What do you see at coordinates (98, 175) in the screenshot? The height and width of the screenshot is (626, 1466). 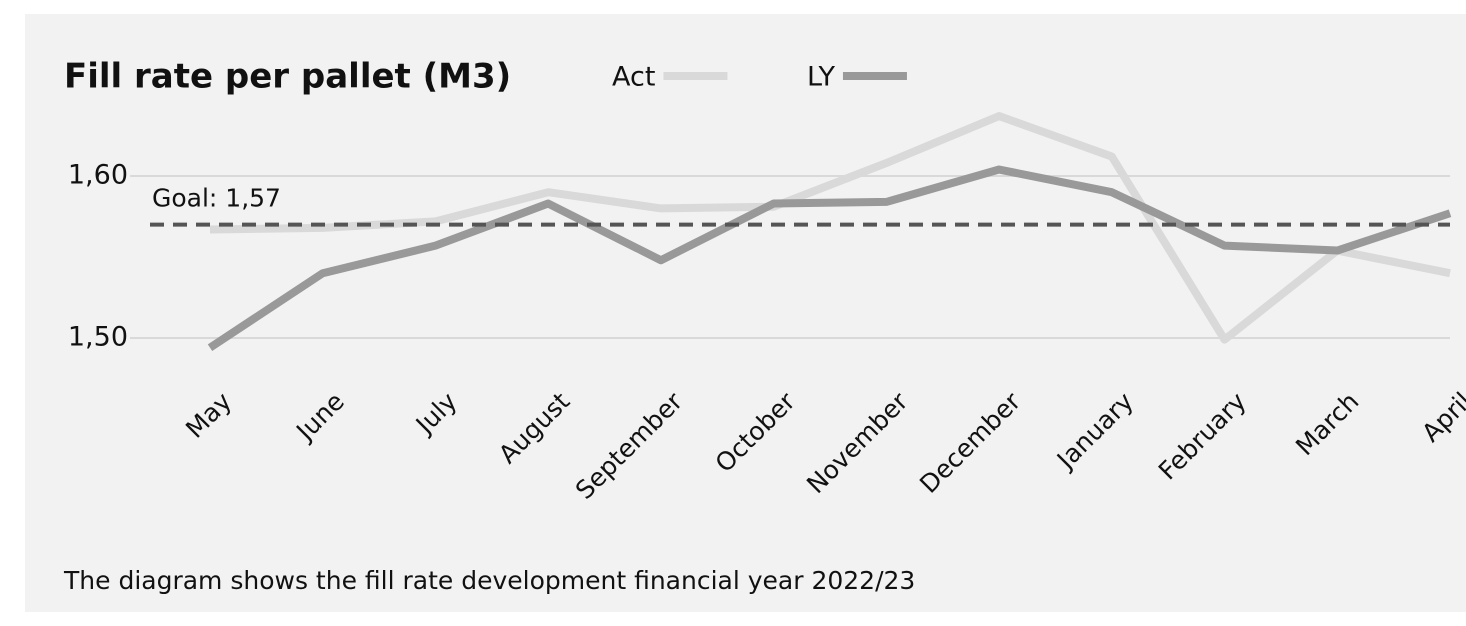 I see `y-tick-label: 1,60` at bounding box center [98, 175].